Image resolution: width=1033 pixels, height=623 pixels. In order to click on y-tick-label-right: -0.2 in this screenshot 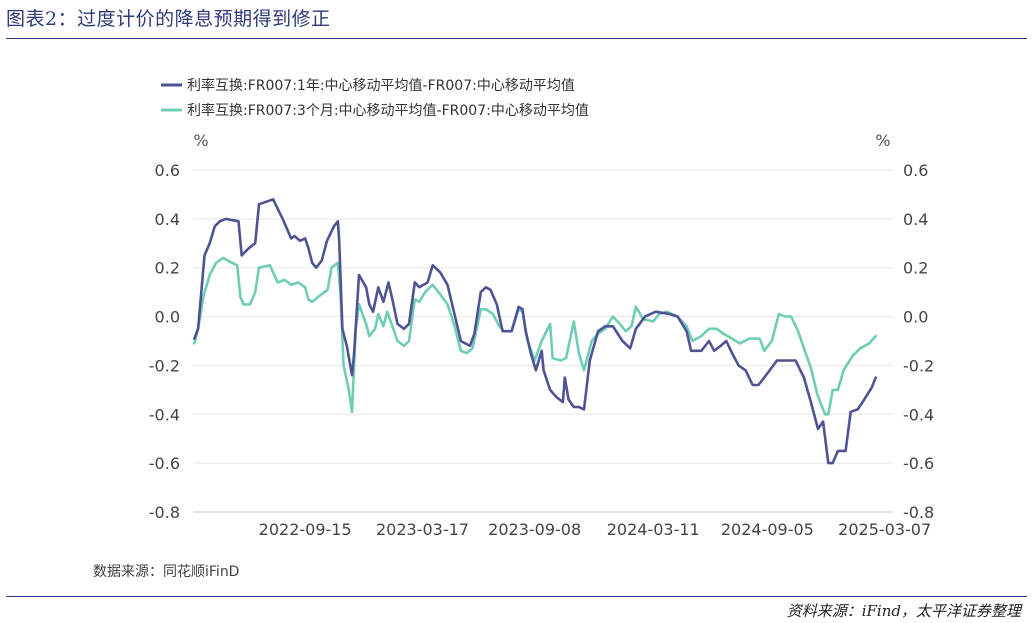, I will do `click(918, 365)`.